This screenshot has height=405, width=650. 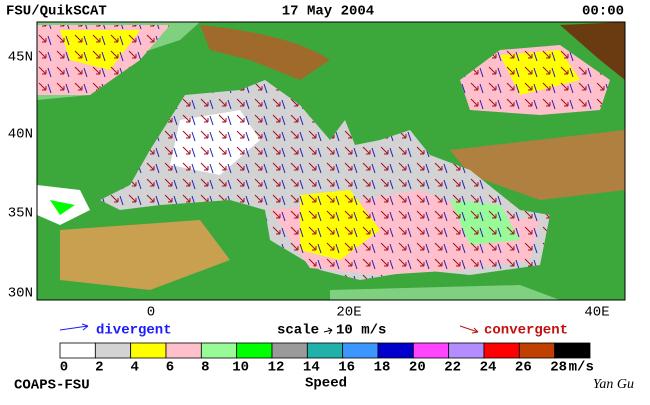 I want to click on colorbar-tick-label: 28, so click(x=558, y=368).